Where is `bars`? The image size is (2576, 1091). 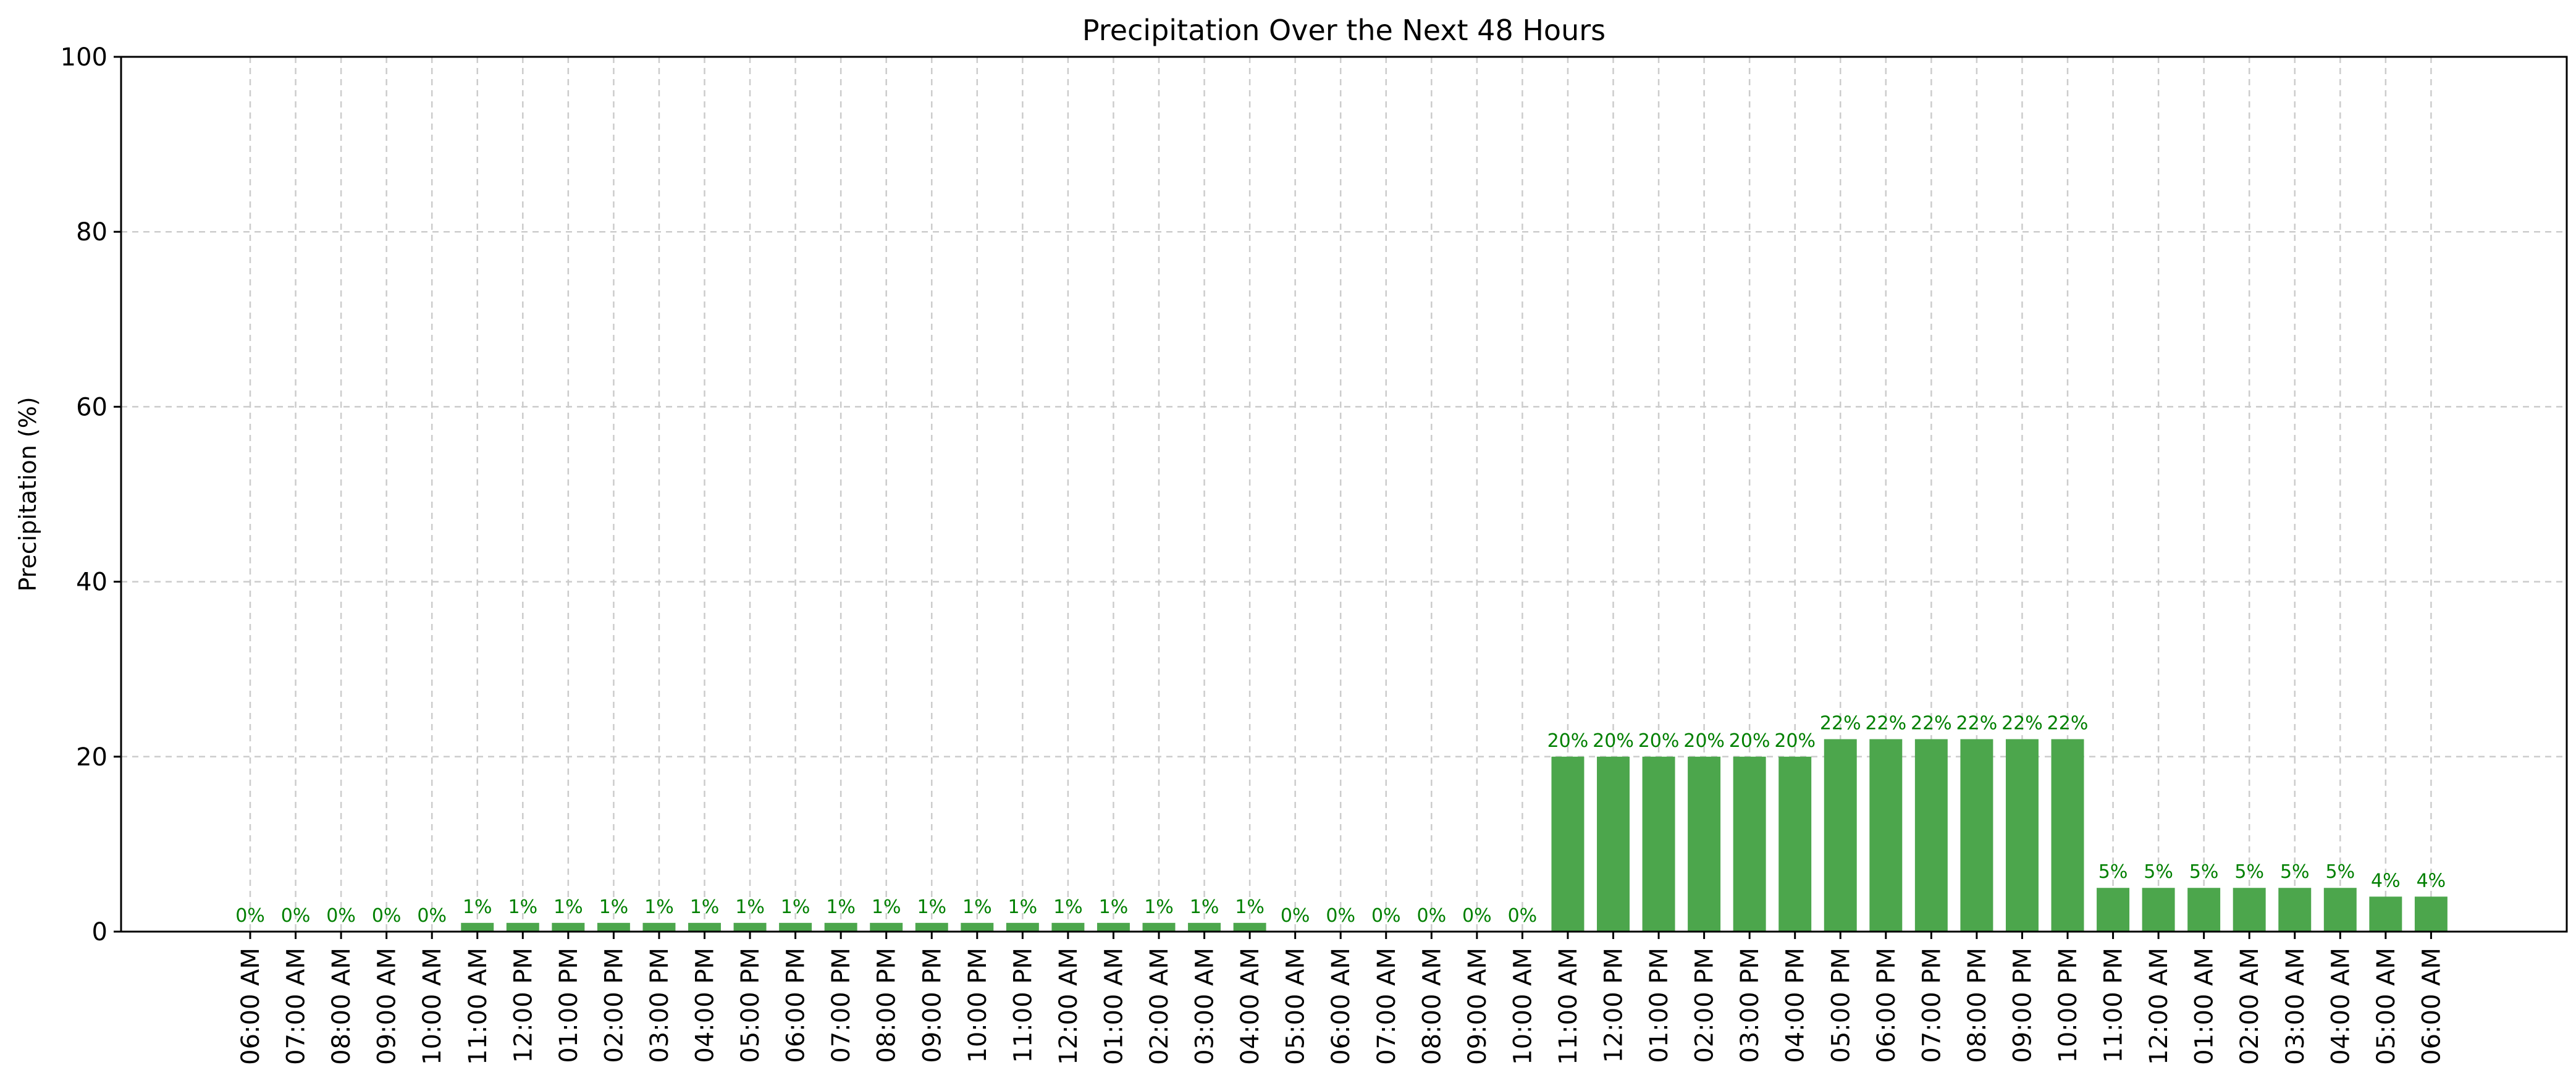
bars is located at coordinates (1454, 835).